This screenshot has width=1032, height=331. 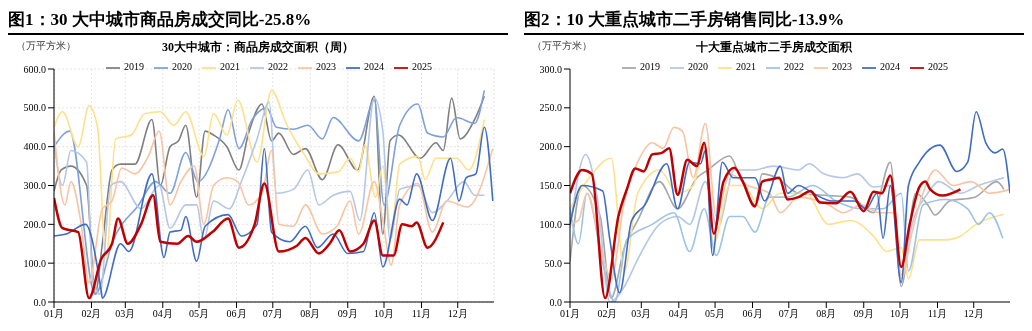 I want to click on y-tick-label: 250.0, so click(x=550, y=108).